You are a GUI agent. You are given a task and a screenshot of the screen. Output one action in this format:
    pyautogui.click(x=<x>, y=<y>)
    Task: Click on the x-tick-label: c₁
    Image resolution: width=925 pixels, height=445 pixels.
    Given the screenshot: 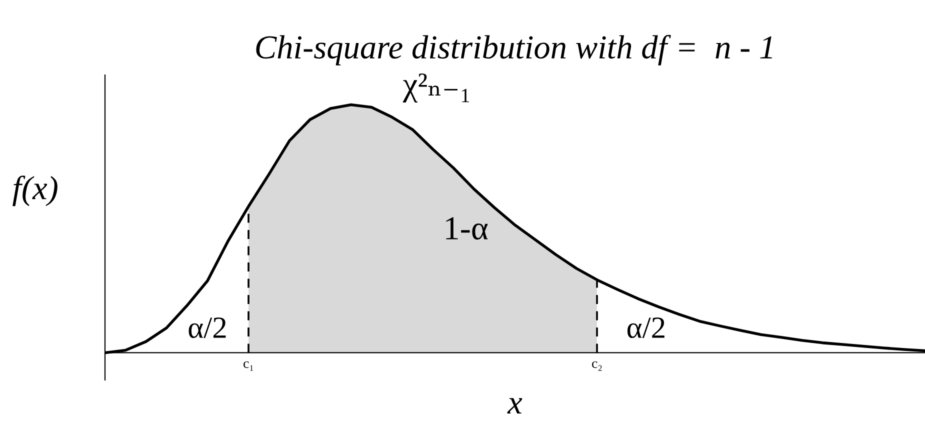 What is the action you would take?
    pyautogui.click(x=249, y=366)
    